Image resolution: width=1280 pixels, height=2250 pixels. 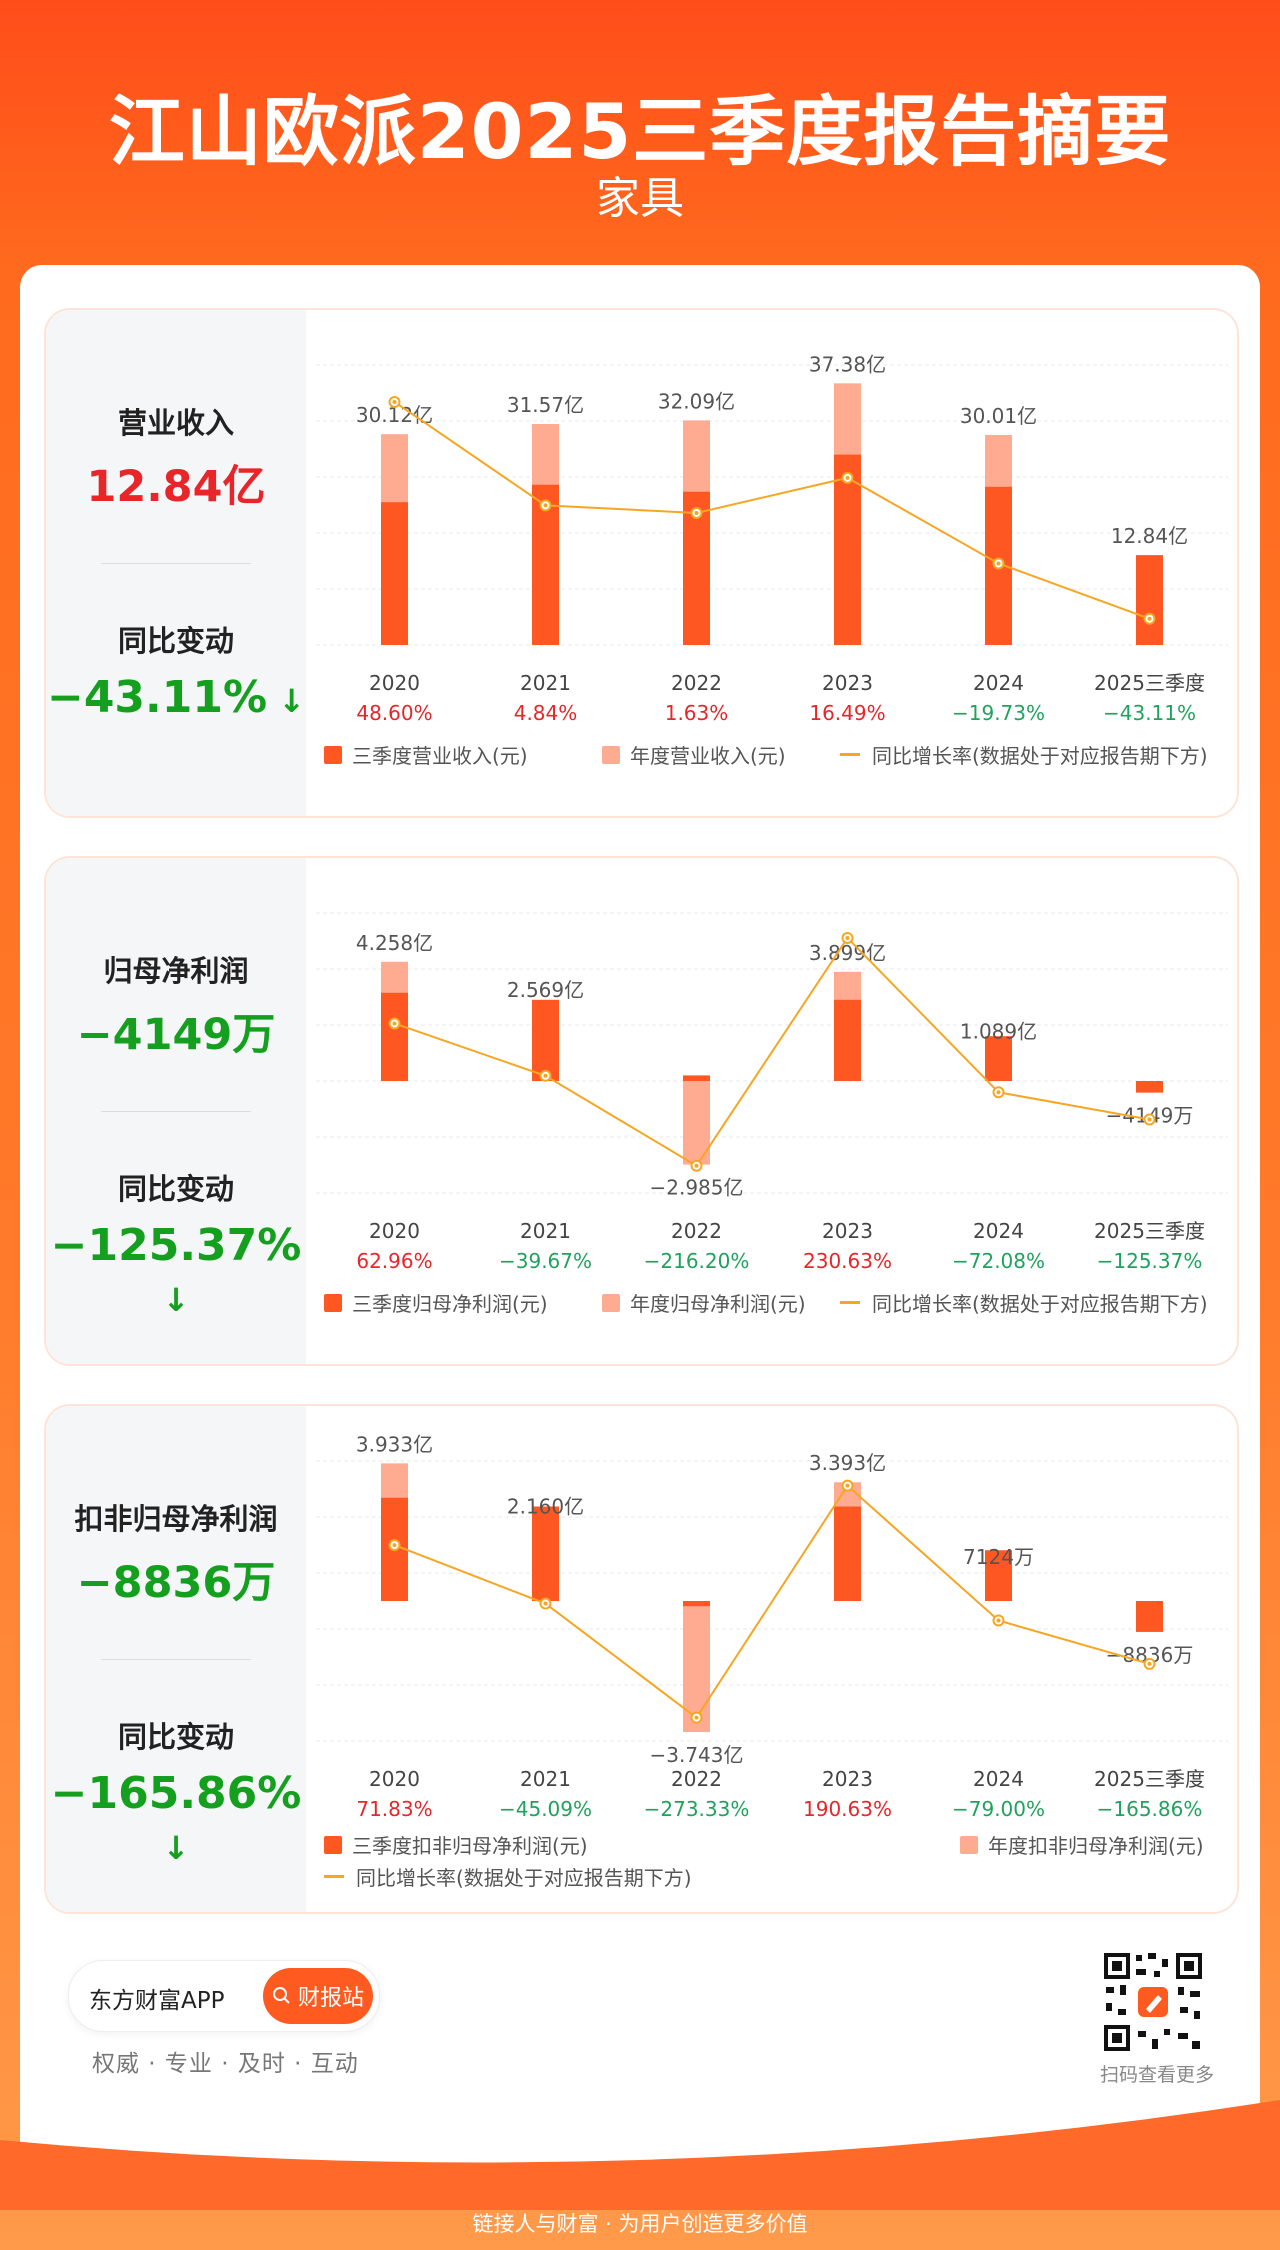 What do you see at coordinates (998, 1557) in the screenshot?
I see `value-label: 7124万` at bounding box center [998, 1557].